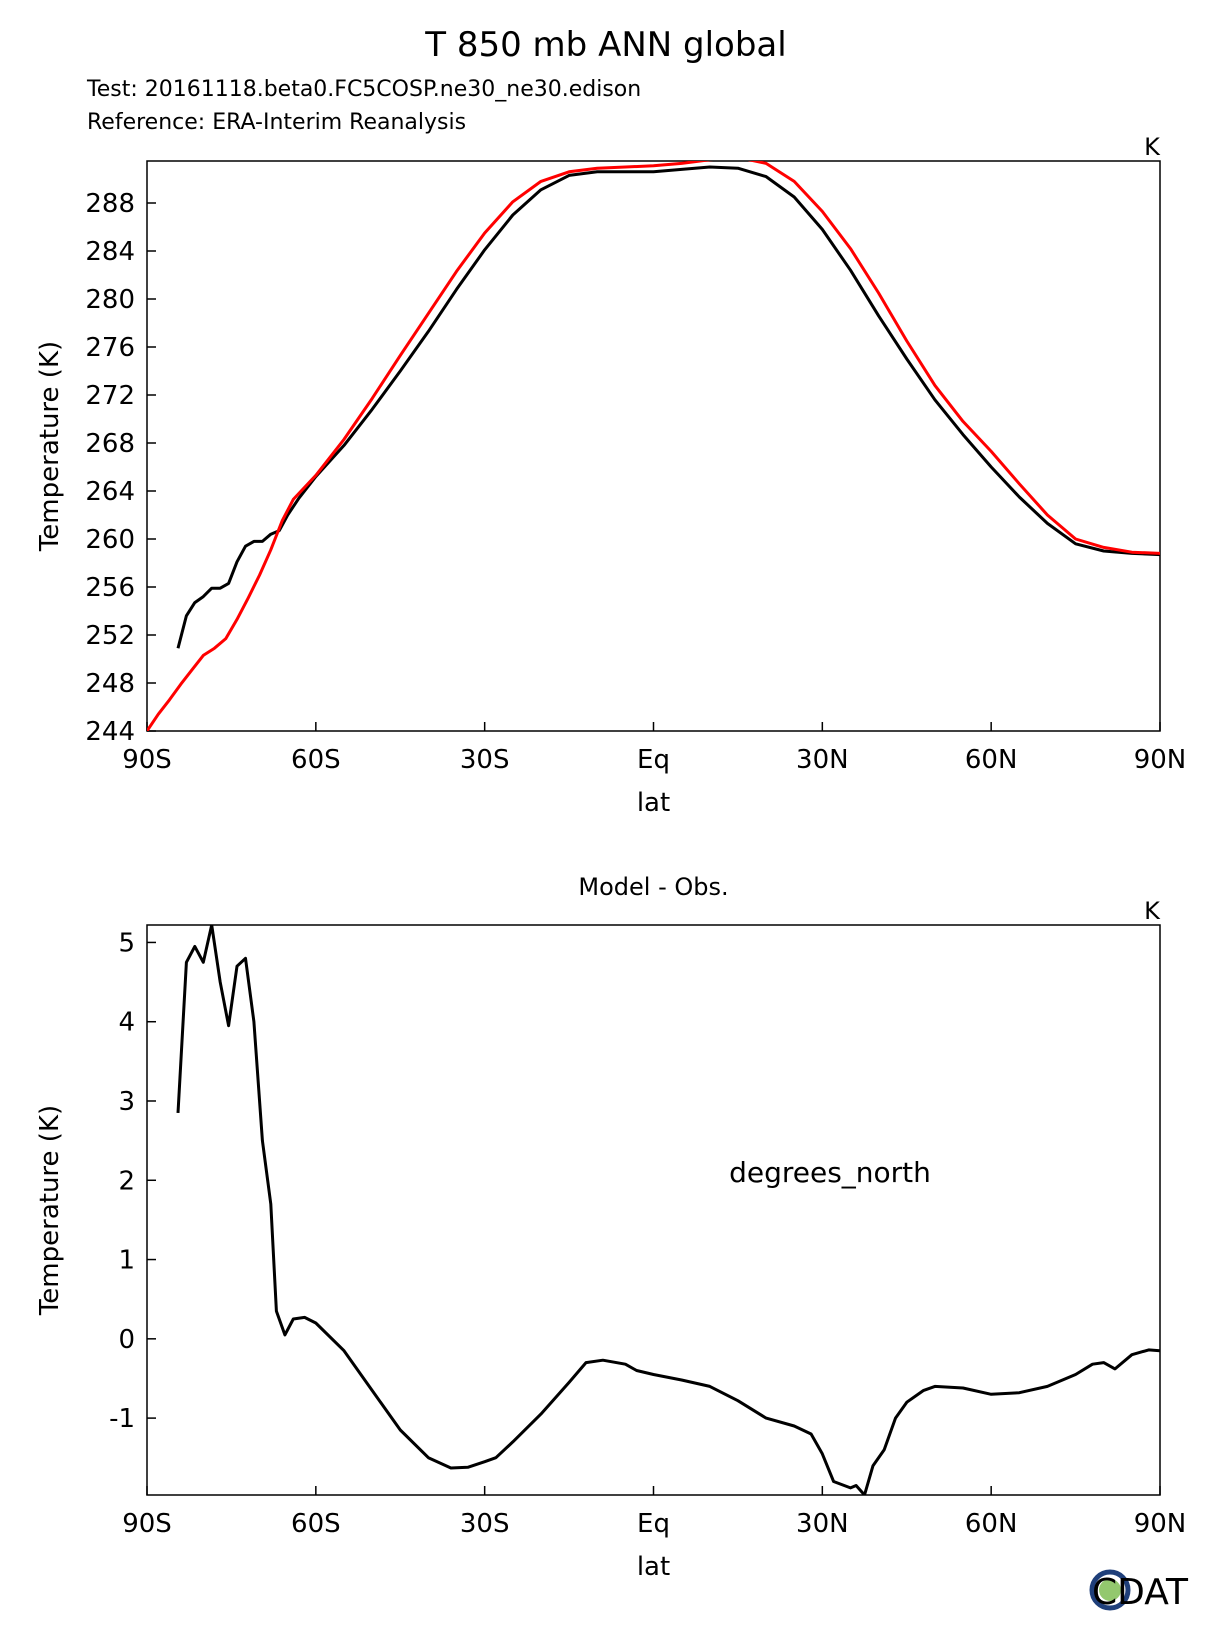  Describe the element at coordinates (653, 887) in the screenshot. I see `plot-title: Model - Obs.` at that location.